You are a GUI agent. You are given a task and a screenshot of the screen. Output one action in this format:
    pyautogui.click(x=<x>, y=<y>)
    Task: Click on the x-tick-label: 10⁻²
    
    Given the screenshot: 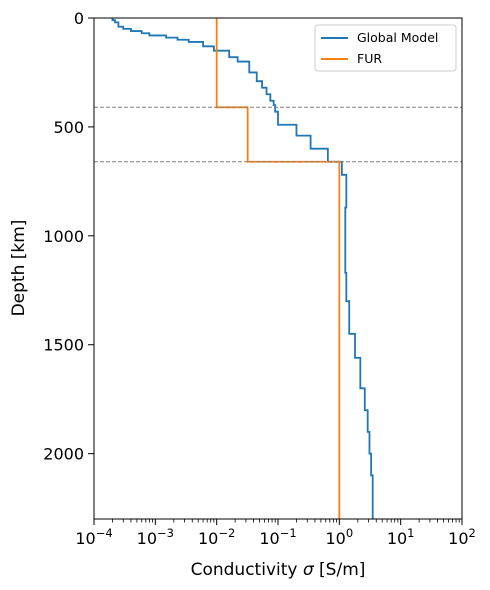 What is the action you would take?
    pyautogui.click(x=216, y=537)
    